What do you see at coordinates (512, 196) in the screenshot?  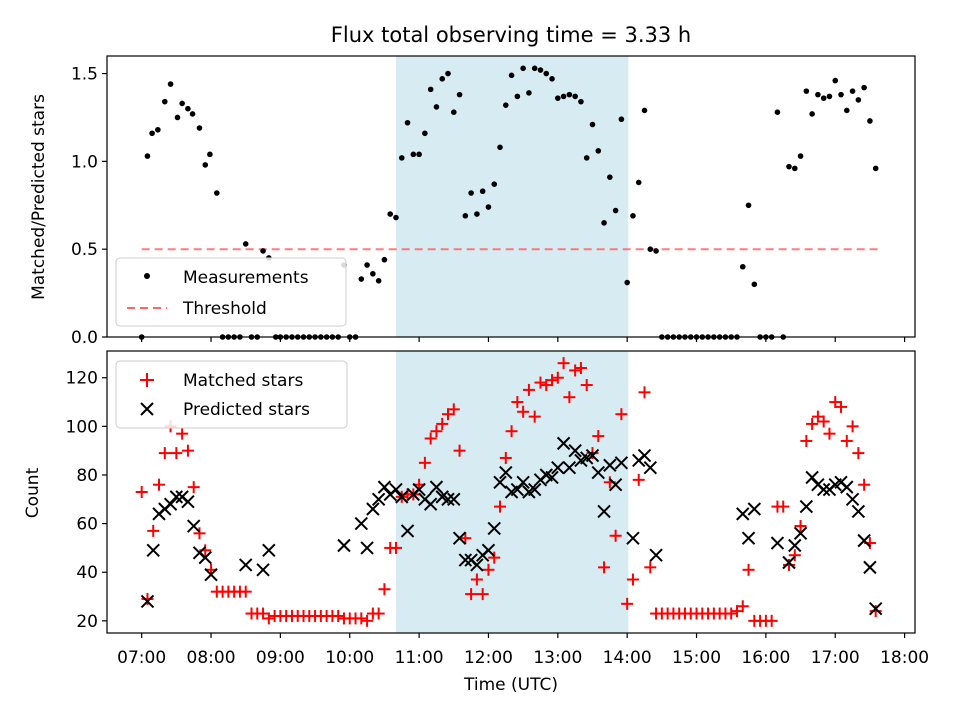 I see `top-shaded-interval` at bounding box center [512, 196].